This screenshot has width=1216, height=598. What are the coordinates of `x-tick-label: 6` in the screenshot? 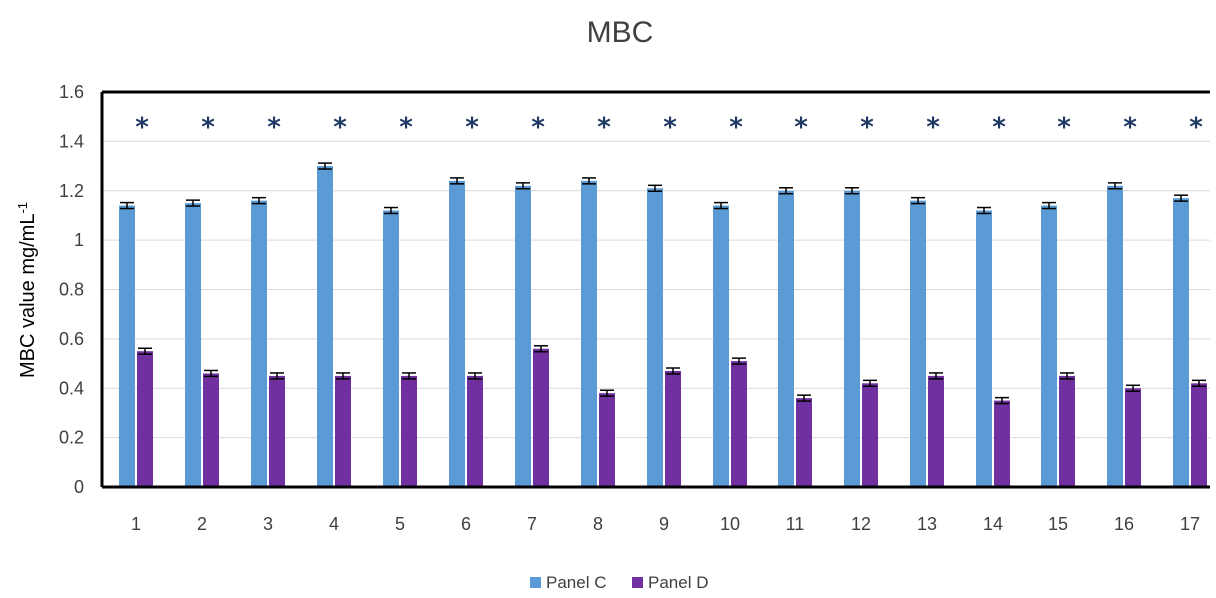 It's located at (466, 524).